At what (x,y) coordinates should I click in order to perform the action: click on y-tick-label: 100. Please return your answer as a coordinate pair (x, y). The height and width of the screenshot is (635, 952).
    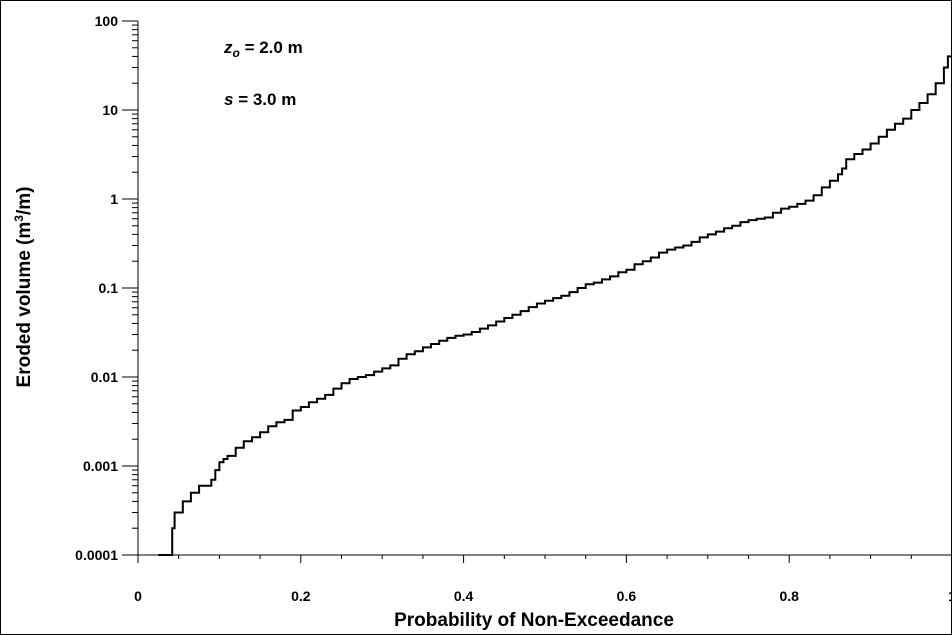
    Looking at the image, I should click on (107, 21).